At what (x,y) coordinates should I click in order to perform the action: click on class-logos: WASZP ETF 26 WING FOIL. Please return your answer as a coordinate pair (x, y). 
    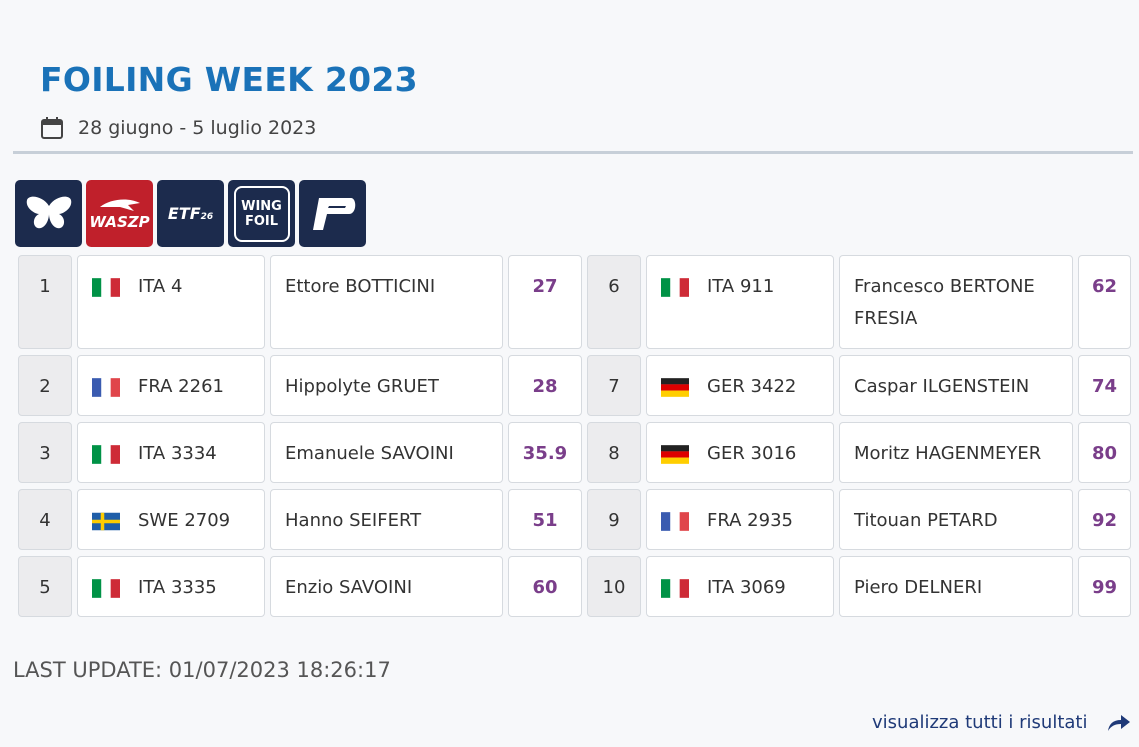
    Looking at the image, I should click on (190, 213).